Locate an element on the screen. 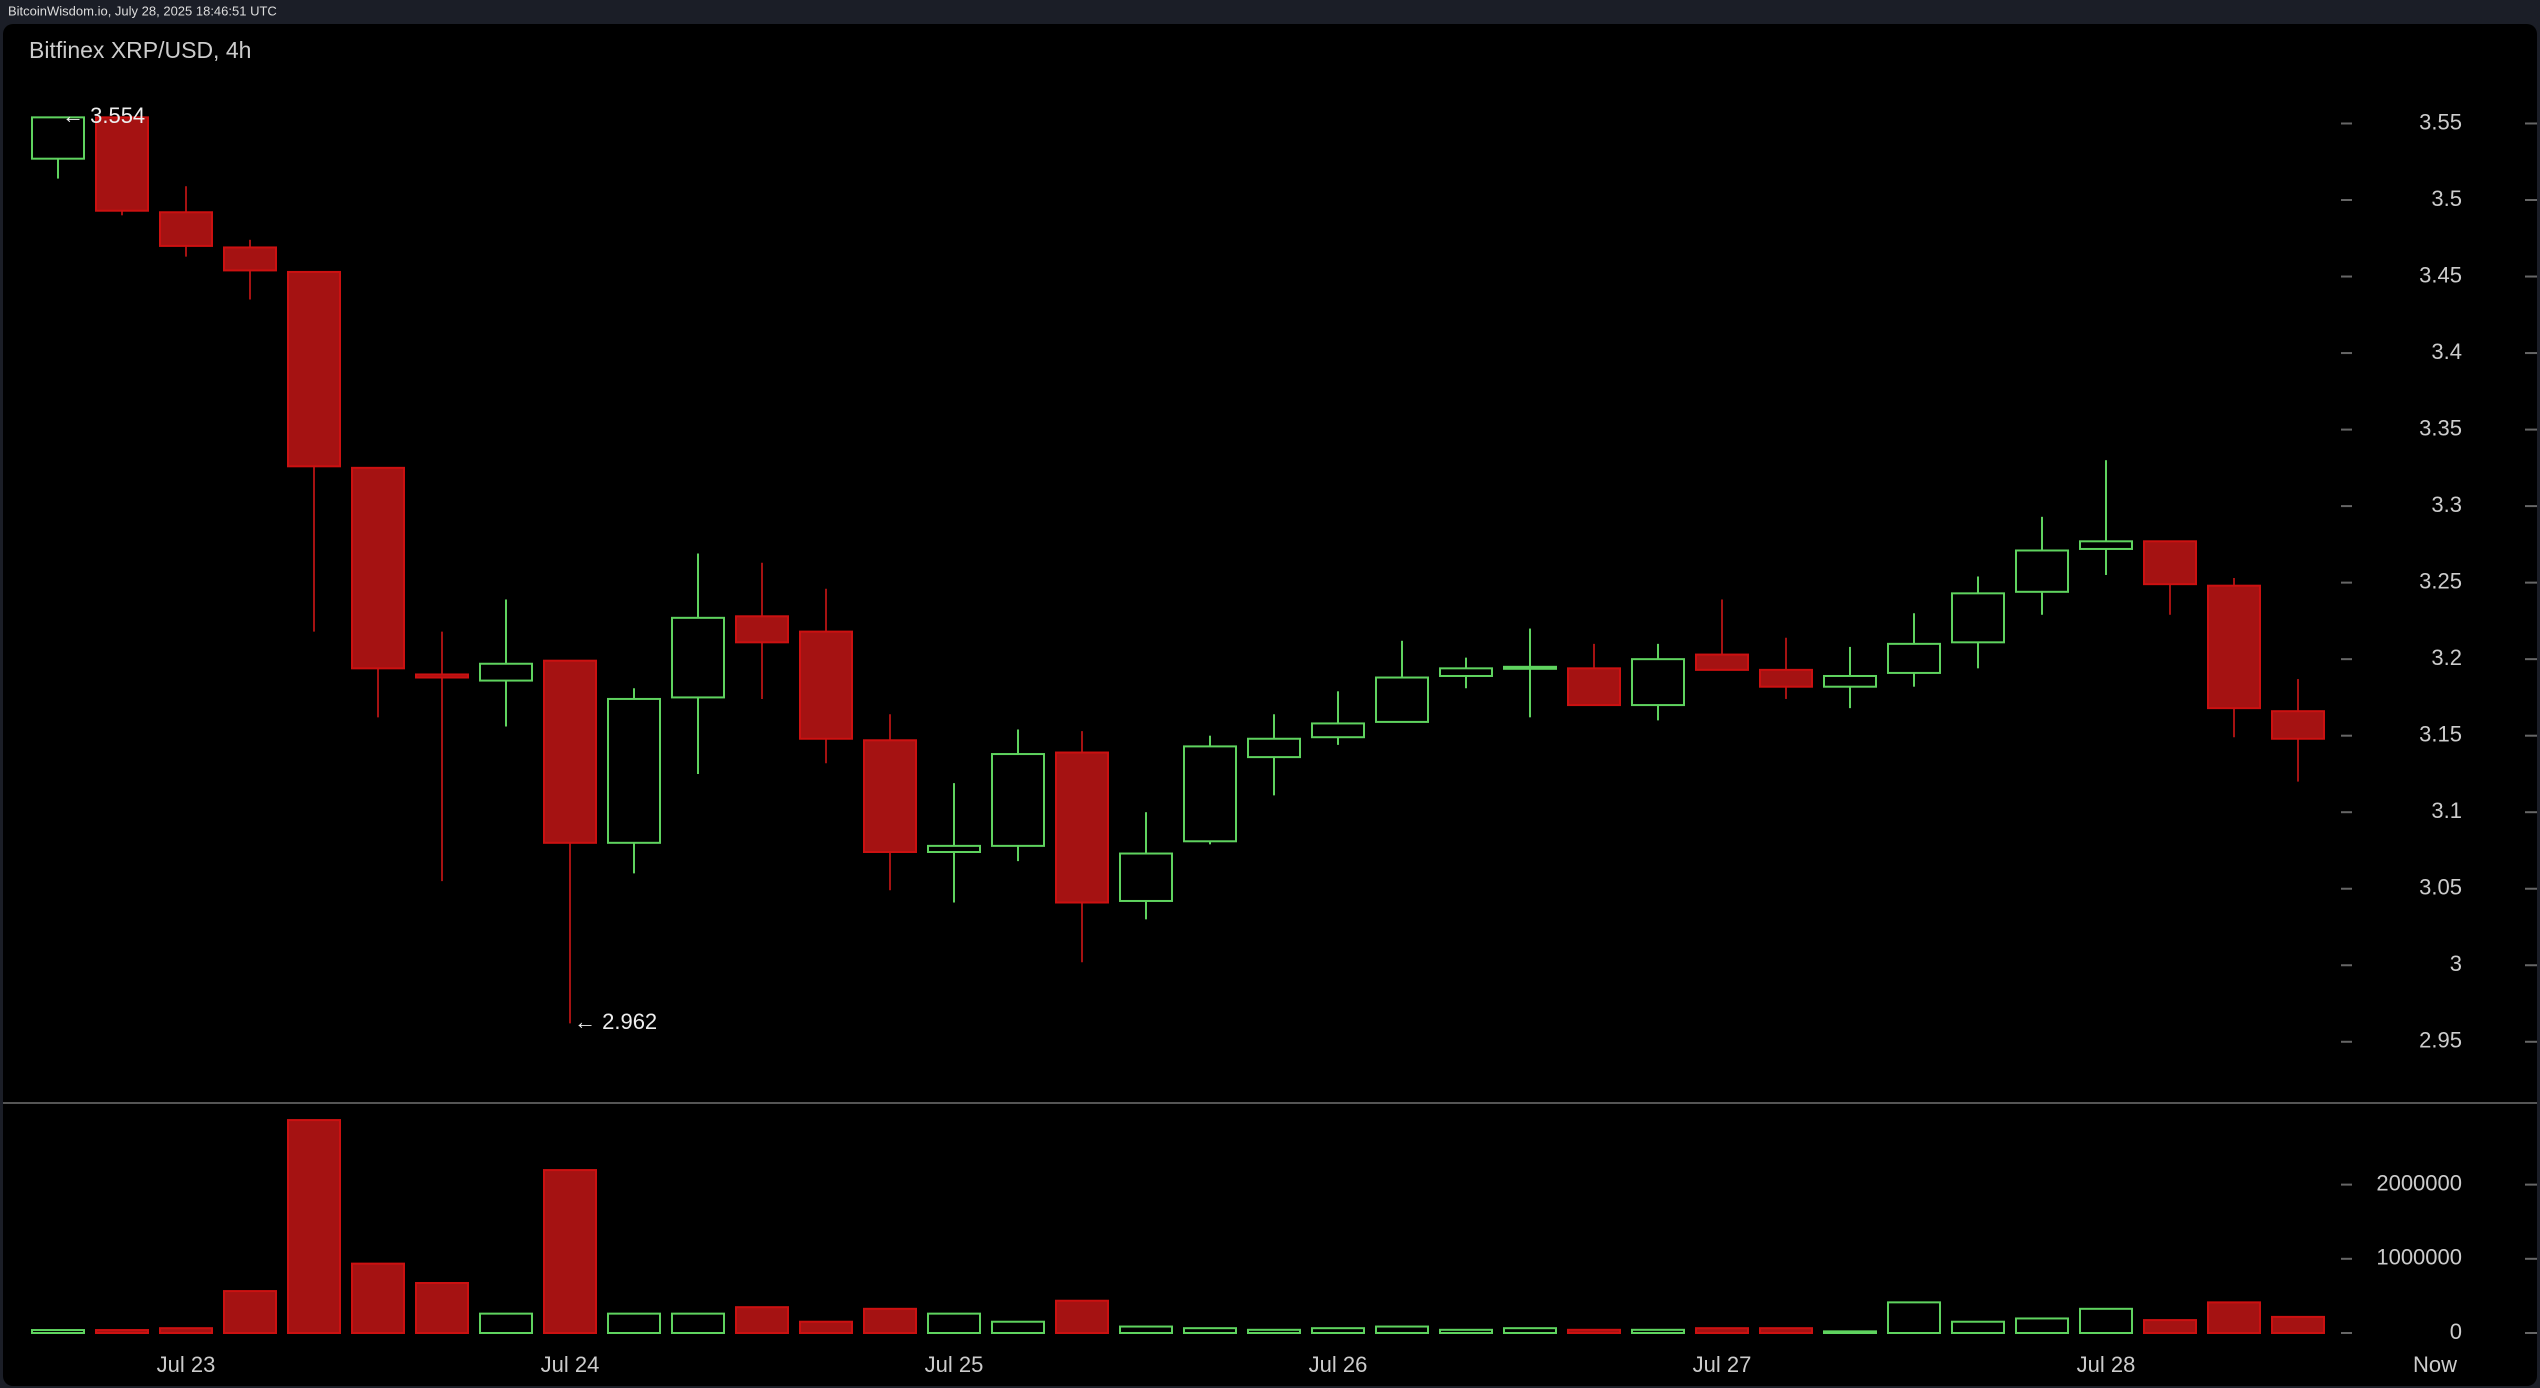 The width and height of the screenshot is (2540, 1388). y-tick-label: 3.5 is located at coordinates (2446, 198).